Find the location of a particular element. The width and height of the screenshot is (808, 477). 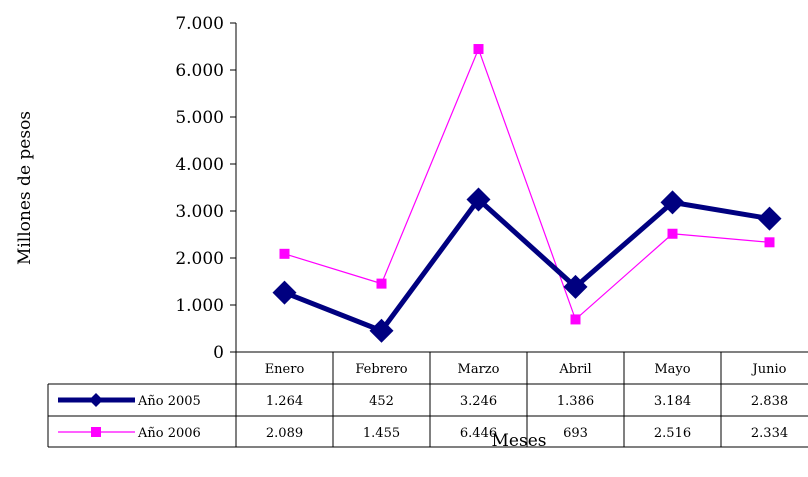

legend-entry: Año 2006 is located at coordinates (129, 433).